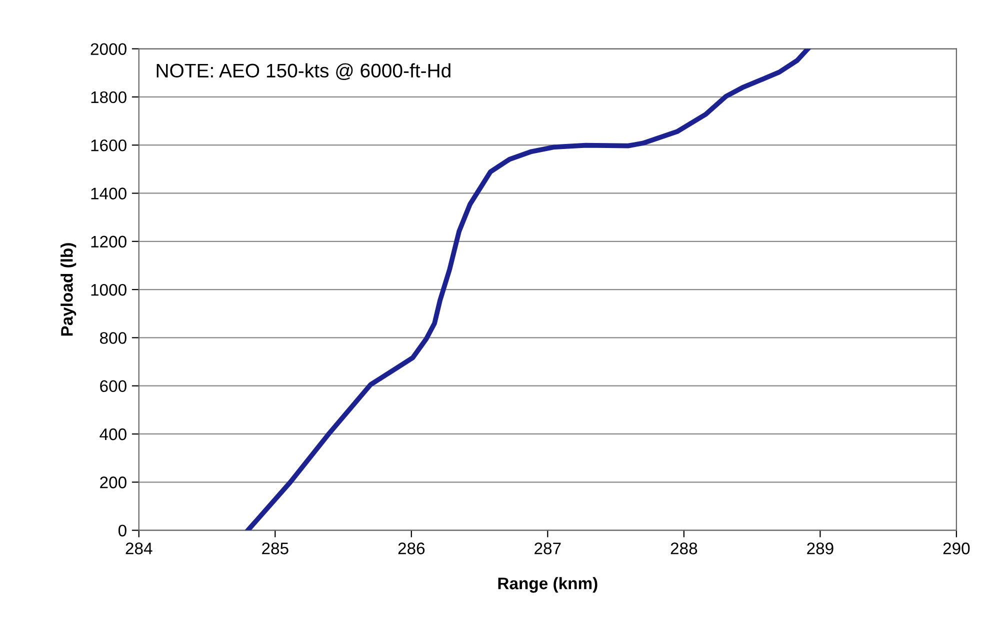 This screenshot has width=985, height=642. Describe the element at coordinates (303, 71) in the screenshot. I see `annotation: NOTE: AEO 150-kts @ 6000-ft-Hd` at that location.